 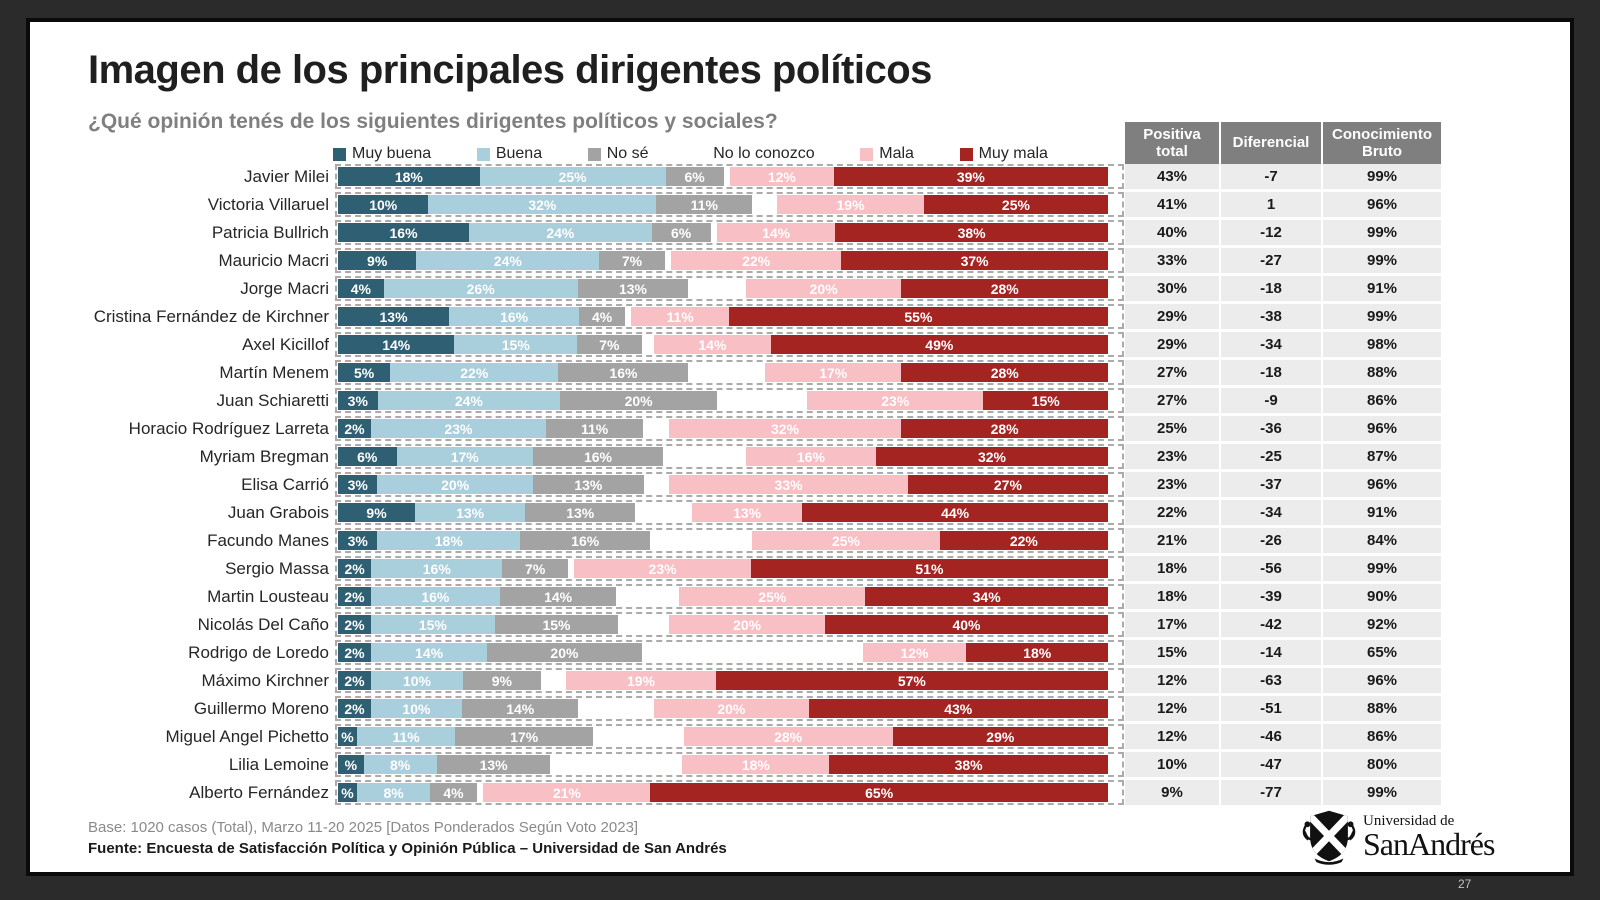 What do you see at coordinates (519, 153) in the screenshot?
I see `legend-label: Buena` at bounding box center [519, 153].